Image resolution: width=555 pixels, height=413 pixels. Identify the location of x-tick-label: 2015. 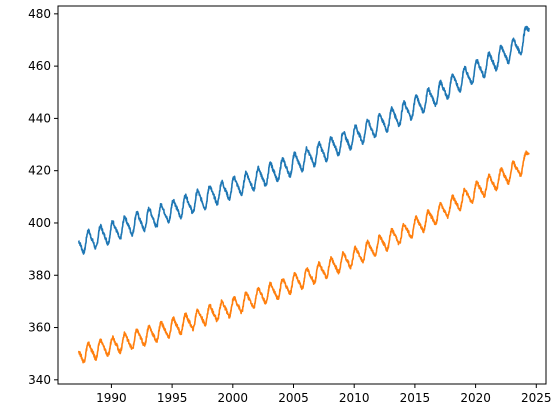
(415, 398).